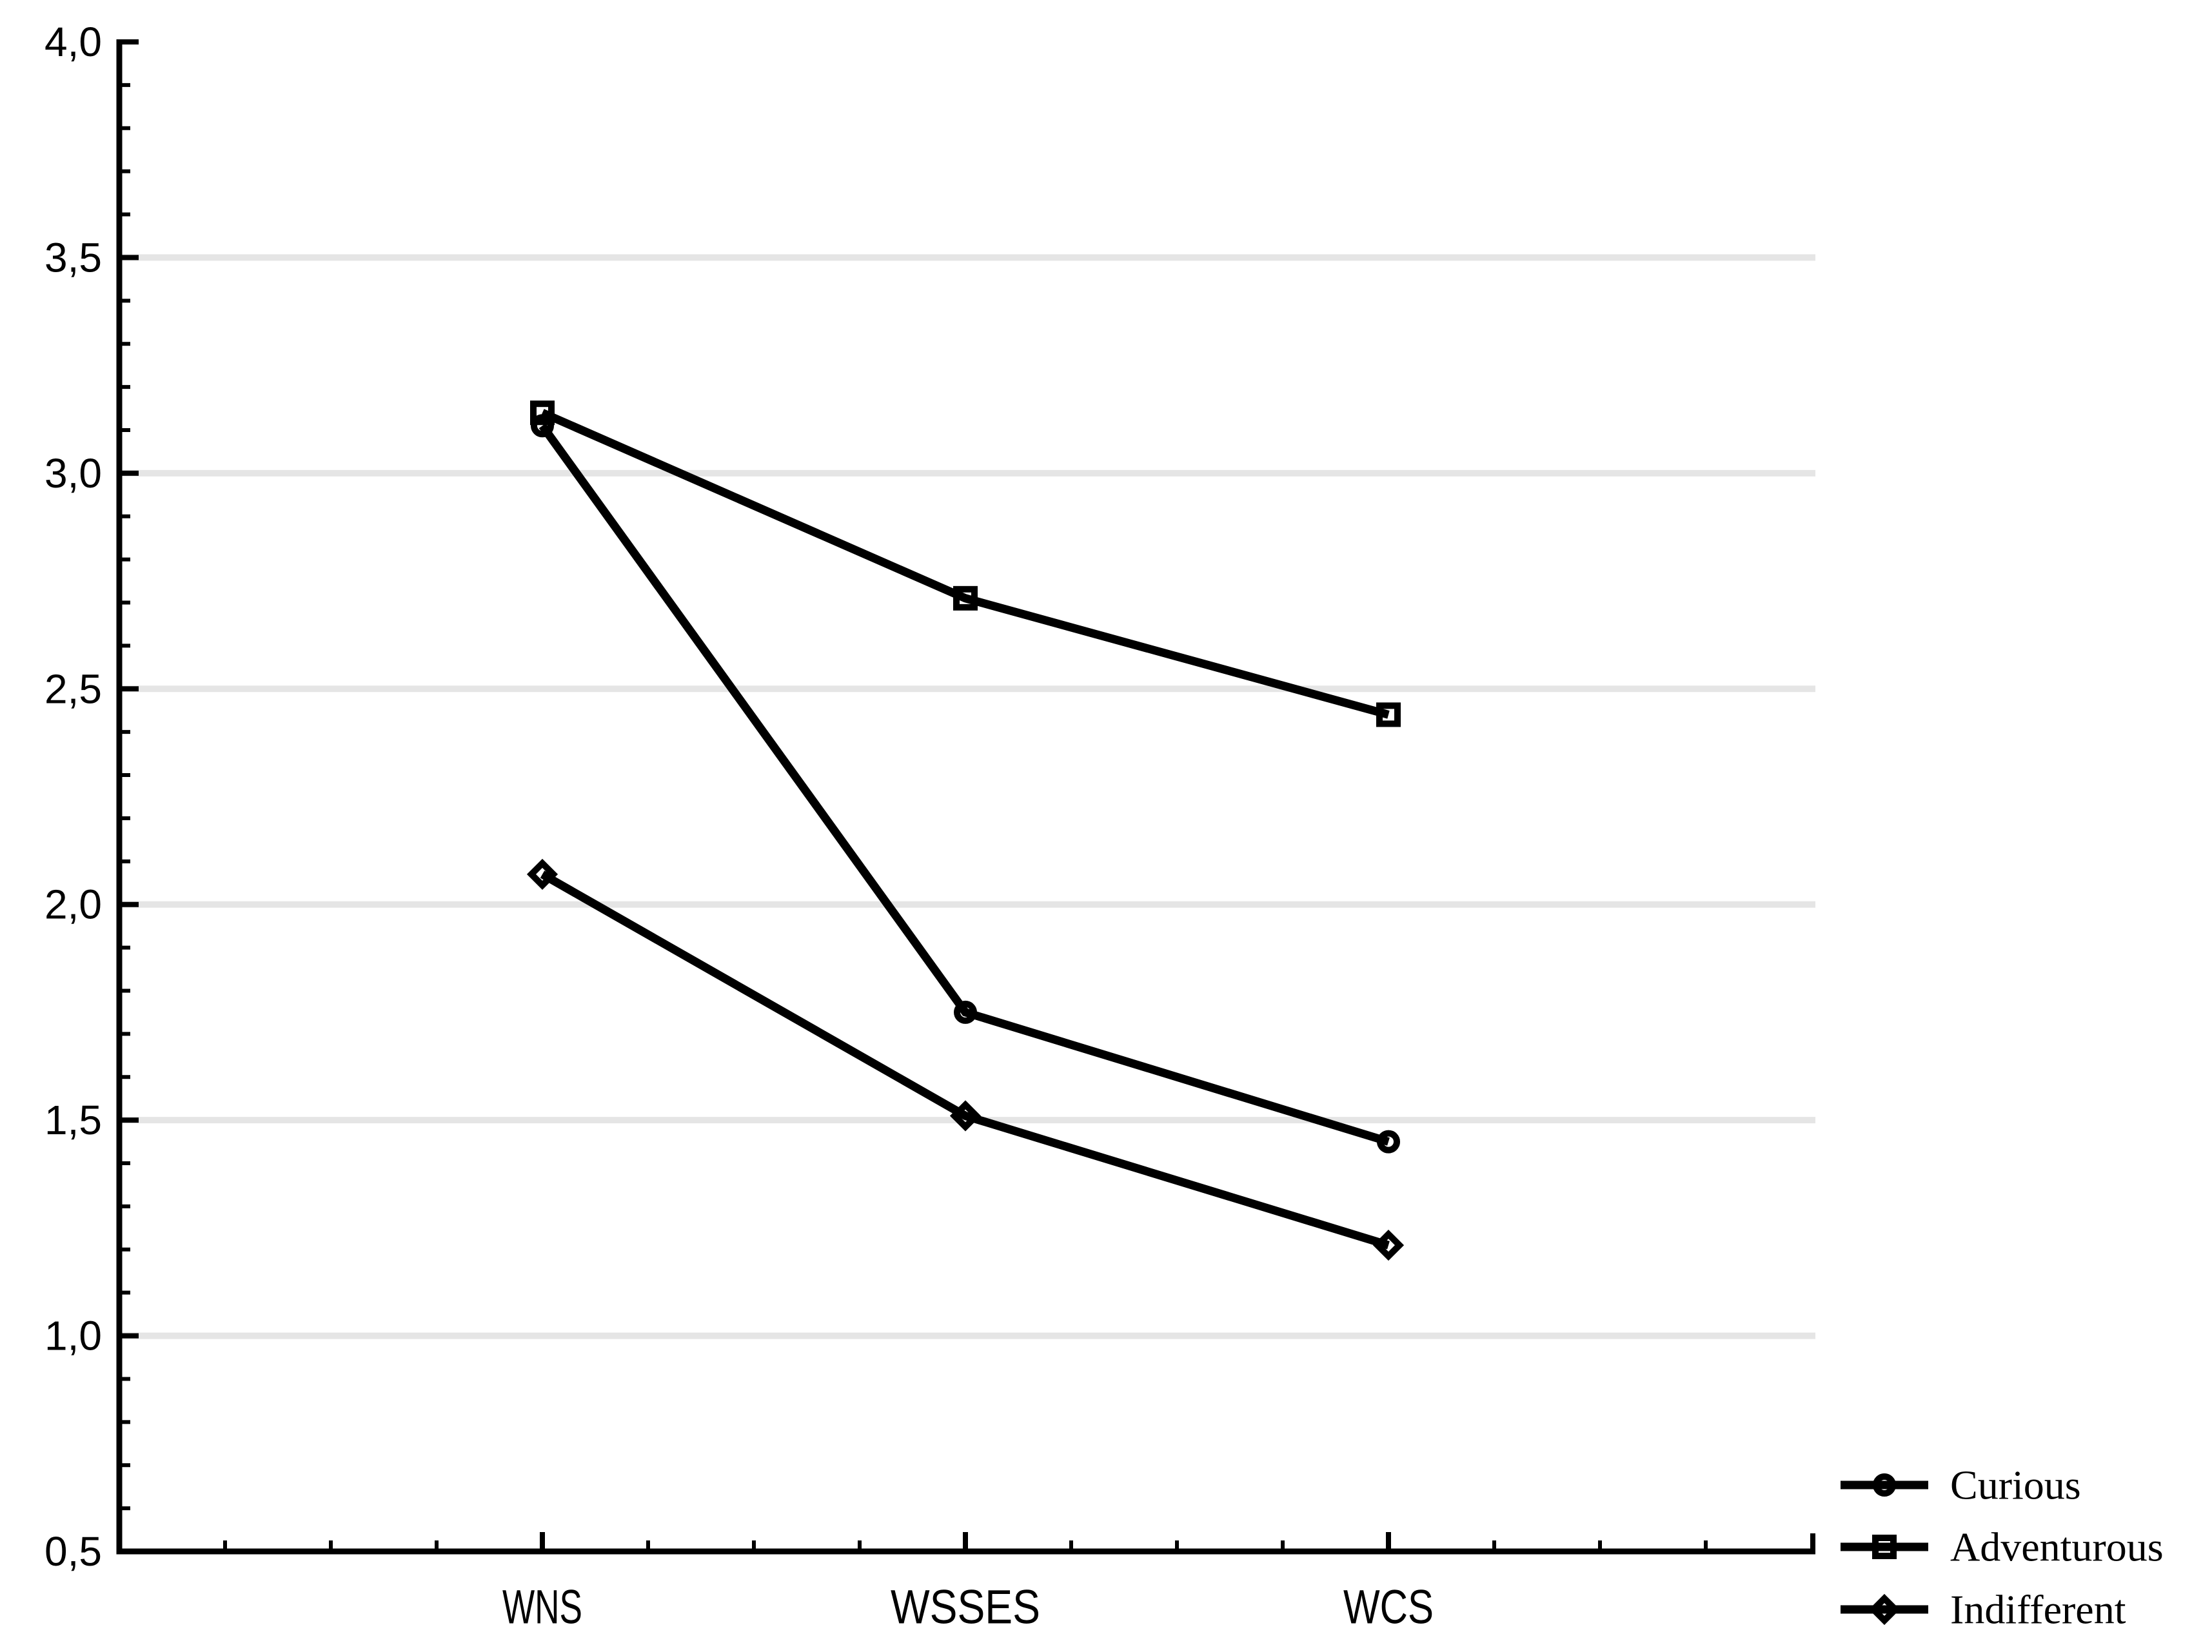 The image size is (2212, 1652). I want to click on series-adventurous-markers, so click(965, 564).